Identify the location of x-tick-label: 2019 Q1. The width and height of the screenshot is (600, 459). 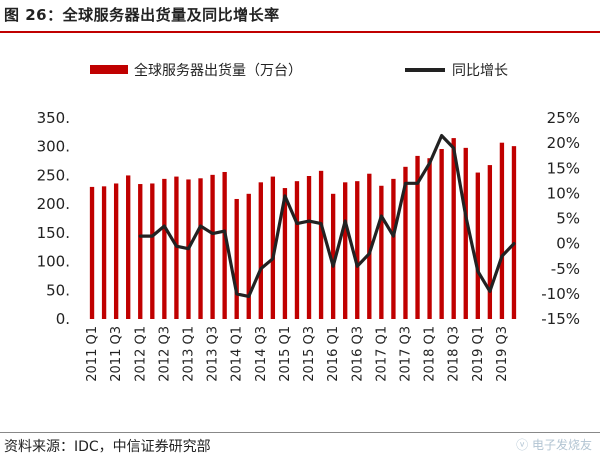
(478, 354).